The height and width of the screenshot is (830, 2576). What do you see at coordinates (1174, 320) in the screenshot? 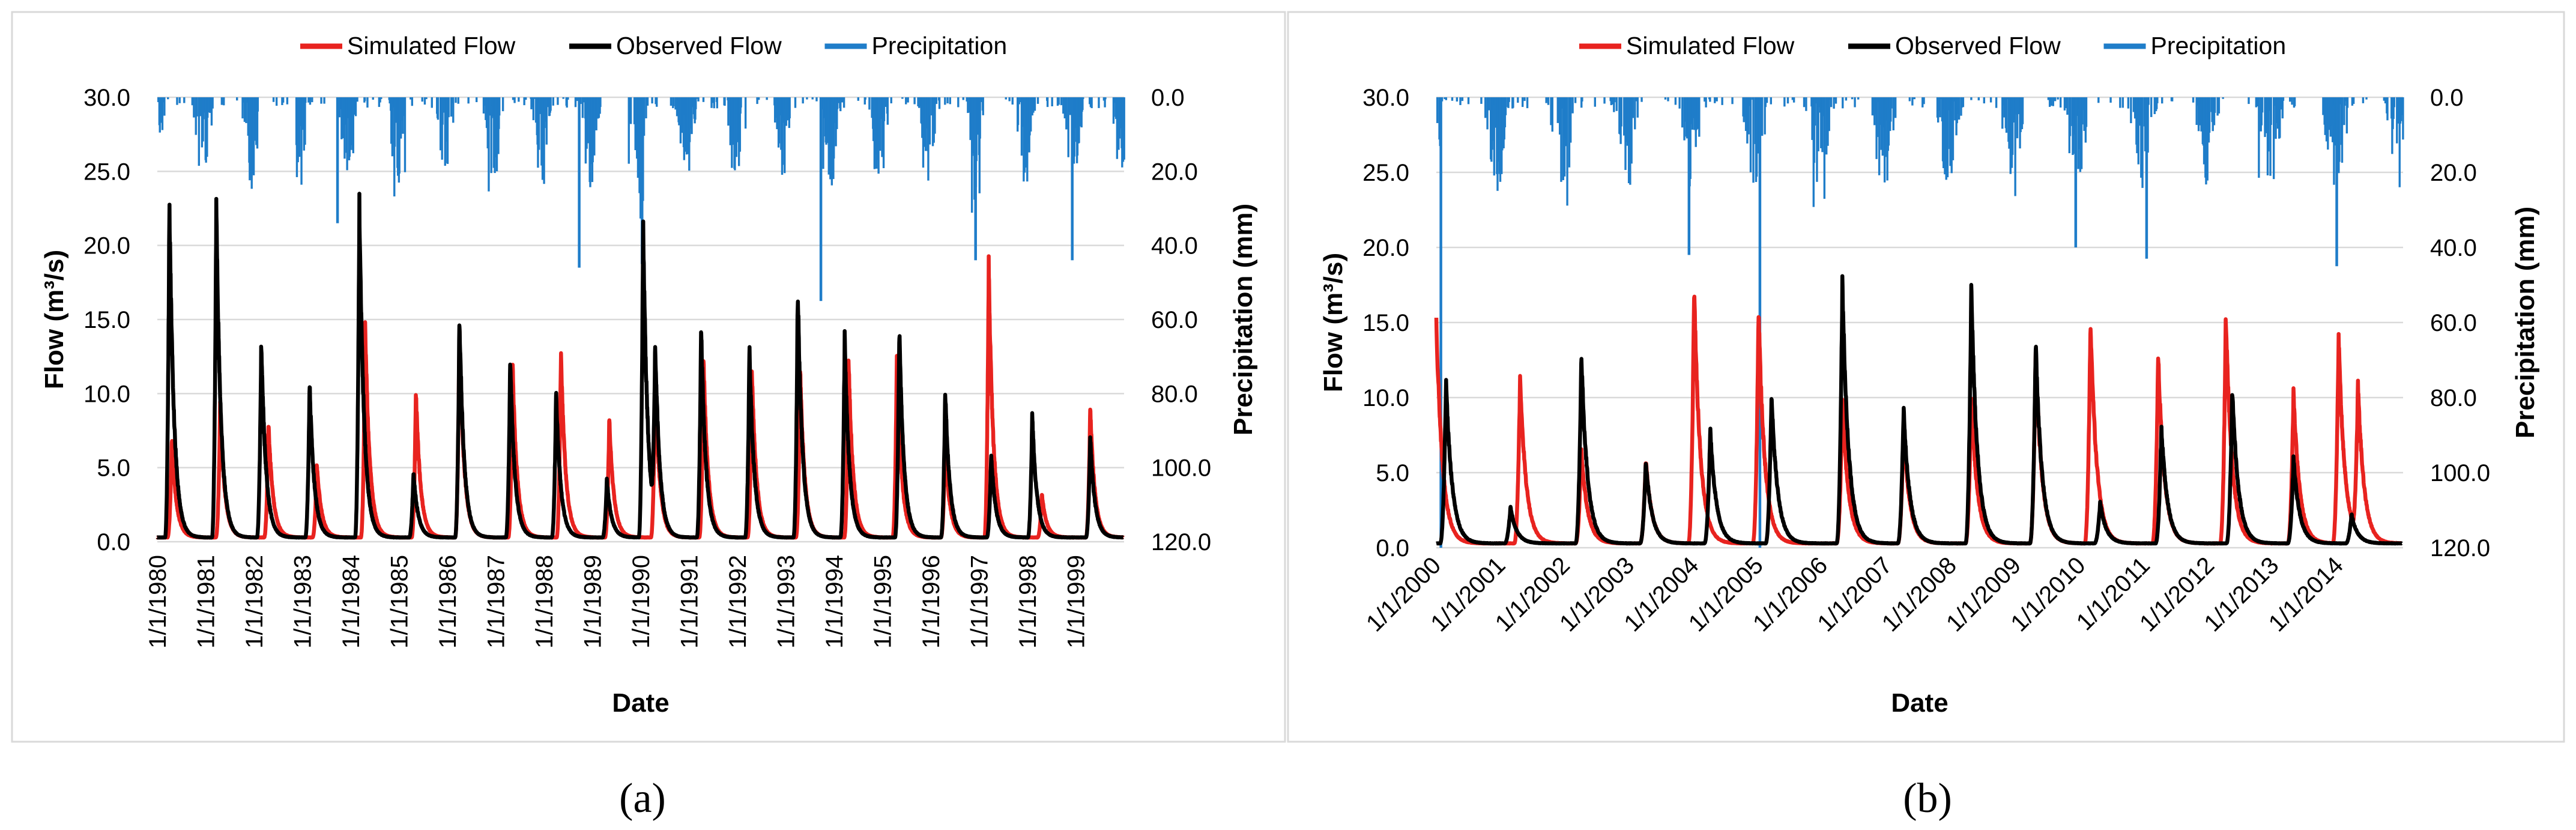
I see `y2-tick-label: 60.0` at bounding box center [1174, 320].